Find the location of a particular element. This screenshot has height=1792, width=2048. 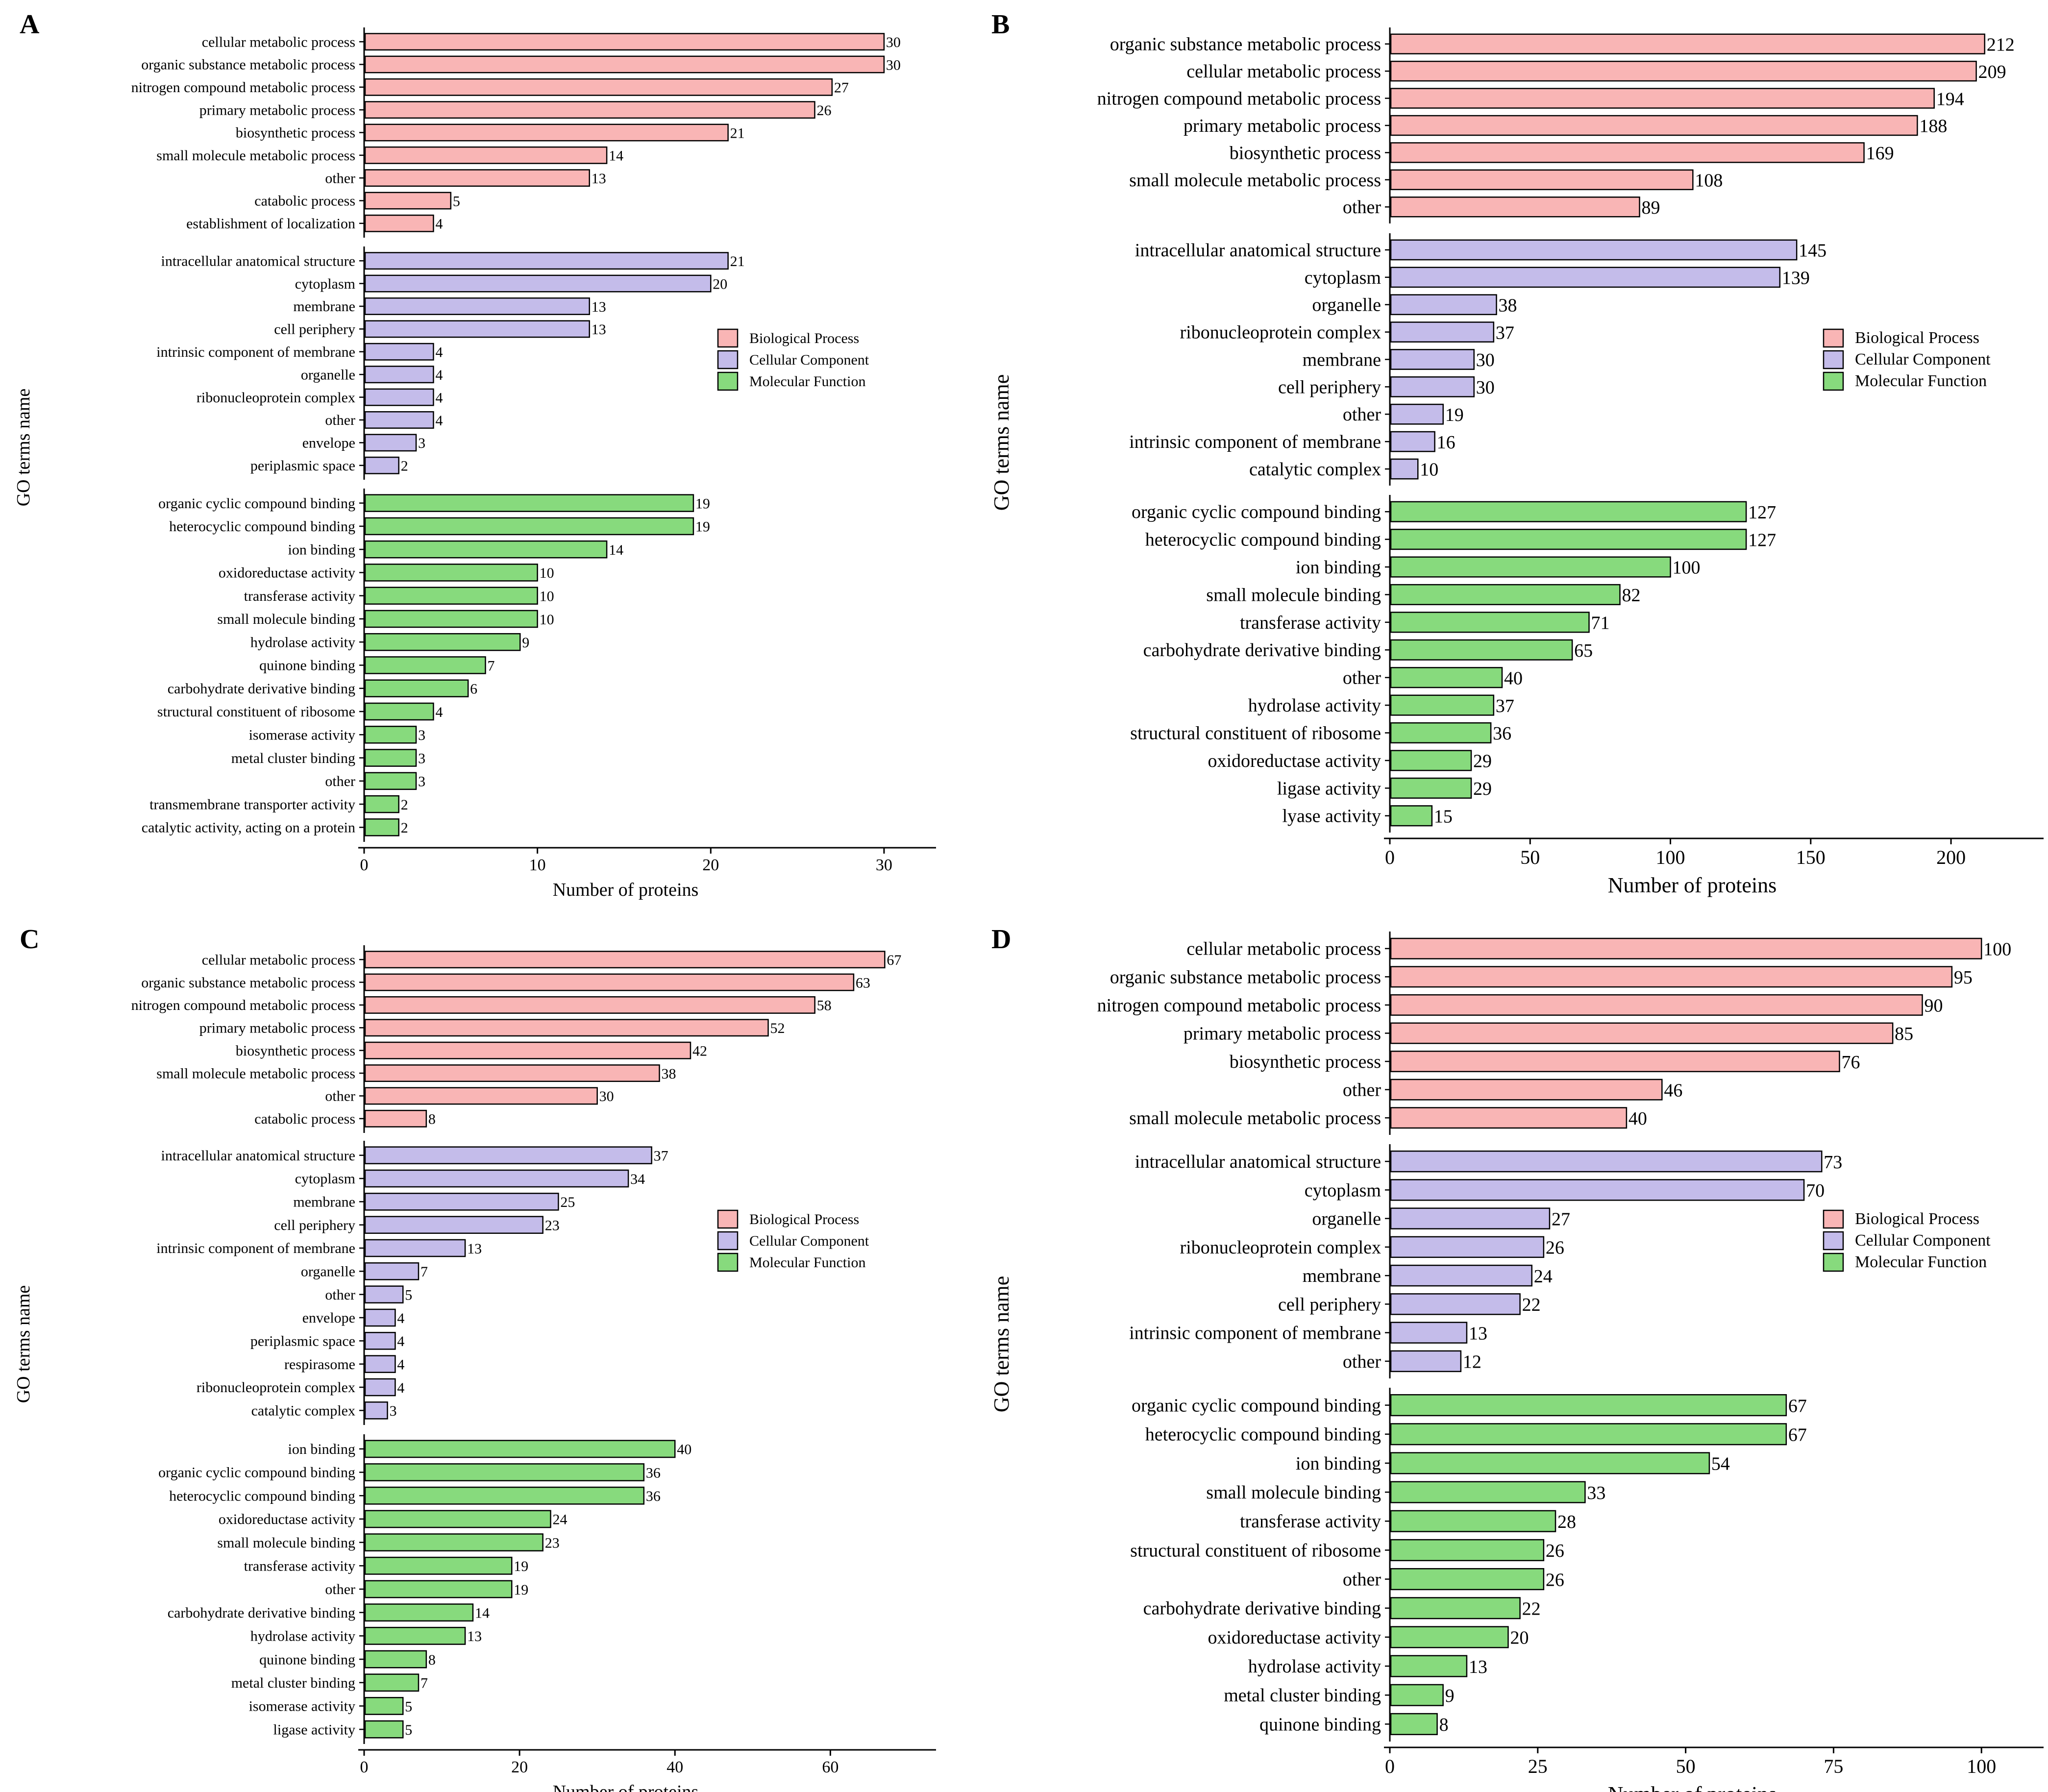

value-label: 36 is located at coordinates (653, 1473).